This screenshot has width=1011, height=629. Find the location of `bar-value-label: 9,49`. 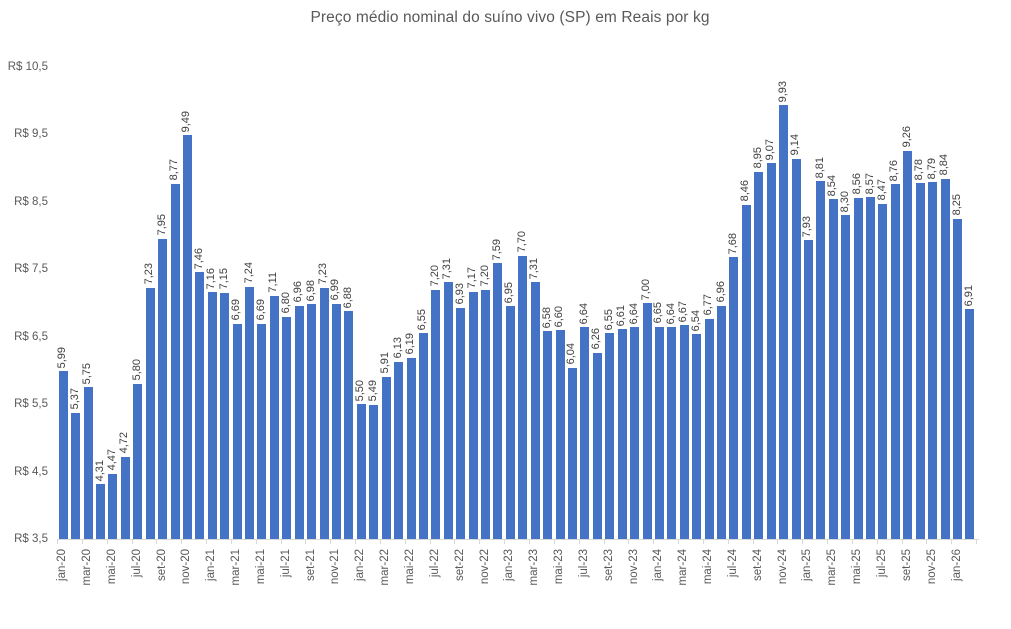

bar-value-label: 9,49 is located at coordinates (186, 121).